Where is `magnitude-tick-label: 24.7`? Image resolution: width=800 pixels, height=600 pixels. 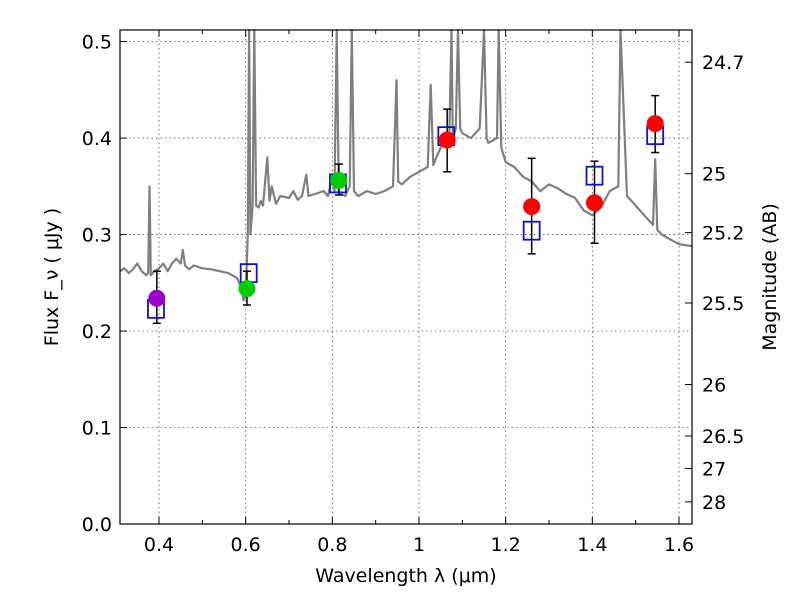
magnitude-tick-label: 24.7 is located at coordinates (723, 63).